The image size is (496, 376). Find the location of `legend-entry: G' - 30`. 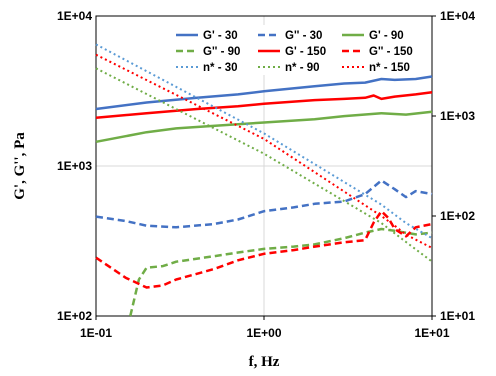

legend-entry: G' - 30 is located at coordinates (220, 36).